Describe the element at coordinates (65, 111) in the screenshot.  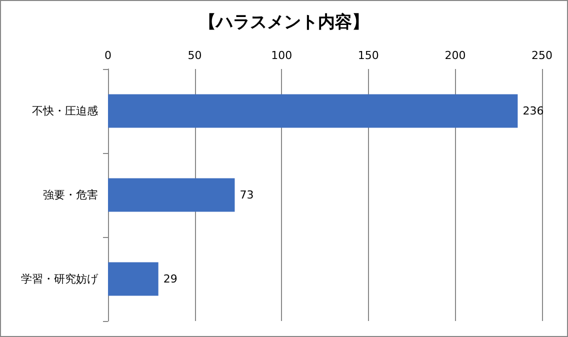
I see `y-tick-label: 不快・圧迫感` at that location.